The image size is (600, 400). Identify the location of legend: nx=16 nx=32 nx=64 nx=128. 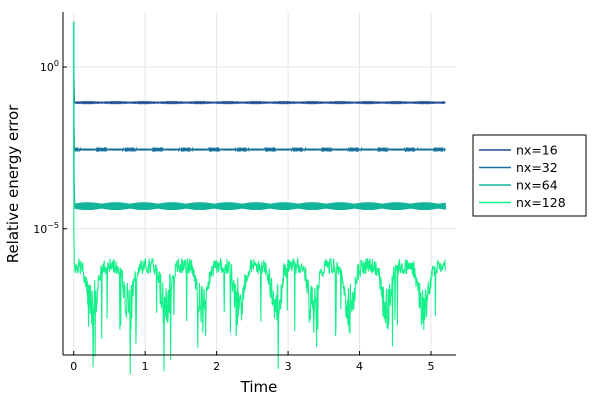
(529, 175).